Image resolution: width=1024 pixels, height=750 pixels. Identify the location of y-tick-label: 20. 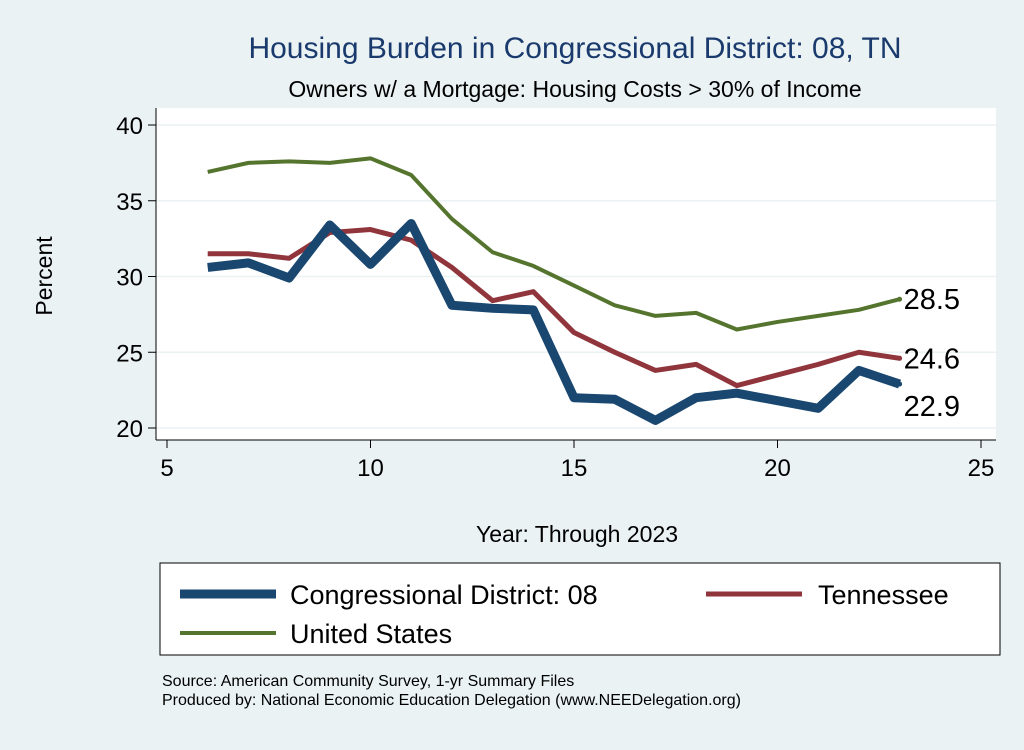
(129, 429).